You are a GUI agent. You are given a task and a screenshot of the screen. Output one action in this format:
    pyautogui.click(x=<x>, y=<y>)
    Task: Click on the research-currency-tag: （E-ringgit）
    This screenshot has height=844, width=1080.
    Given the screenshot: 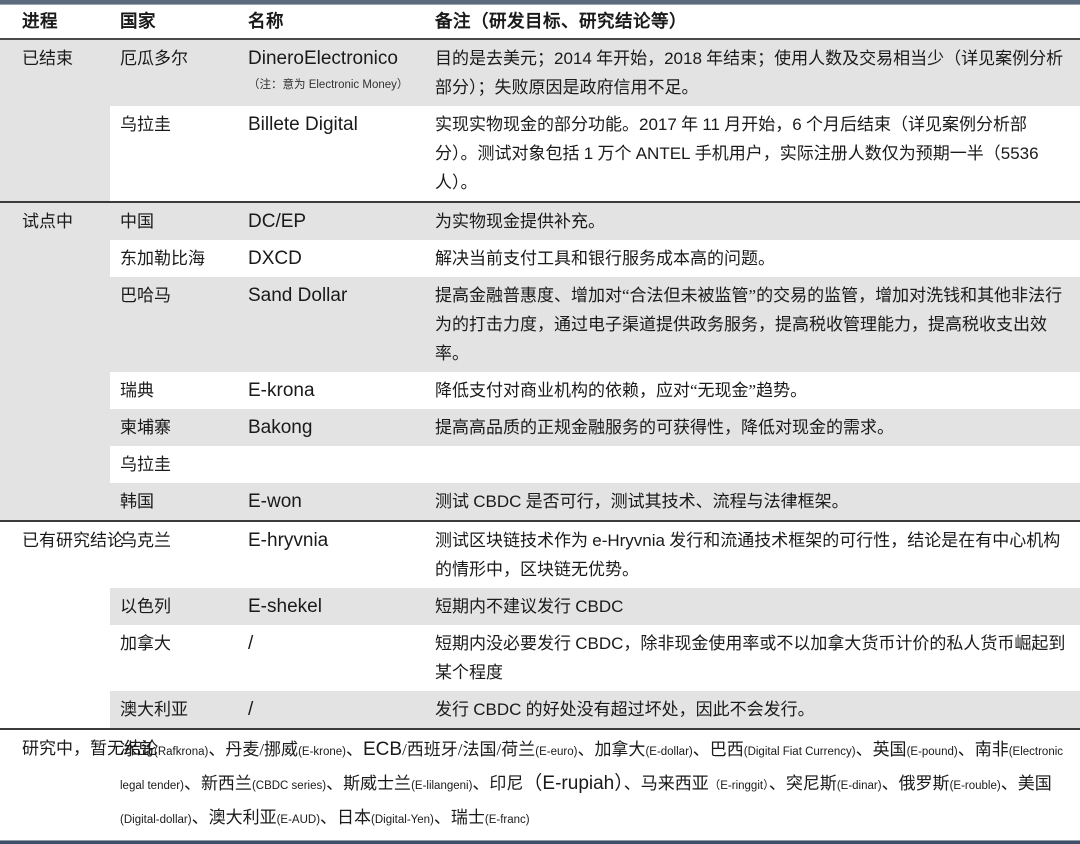 What is the action you would take?
    pyautogui.click(x=738, y=786)
    